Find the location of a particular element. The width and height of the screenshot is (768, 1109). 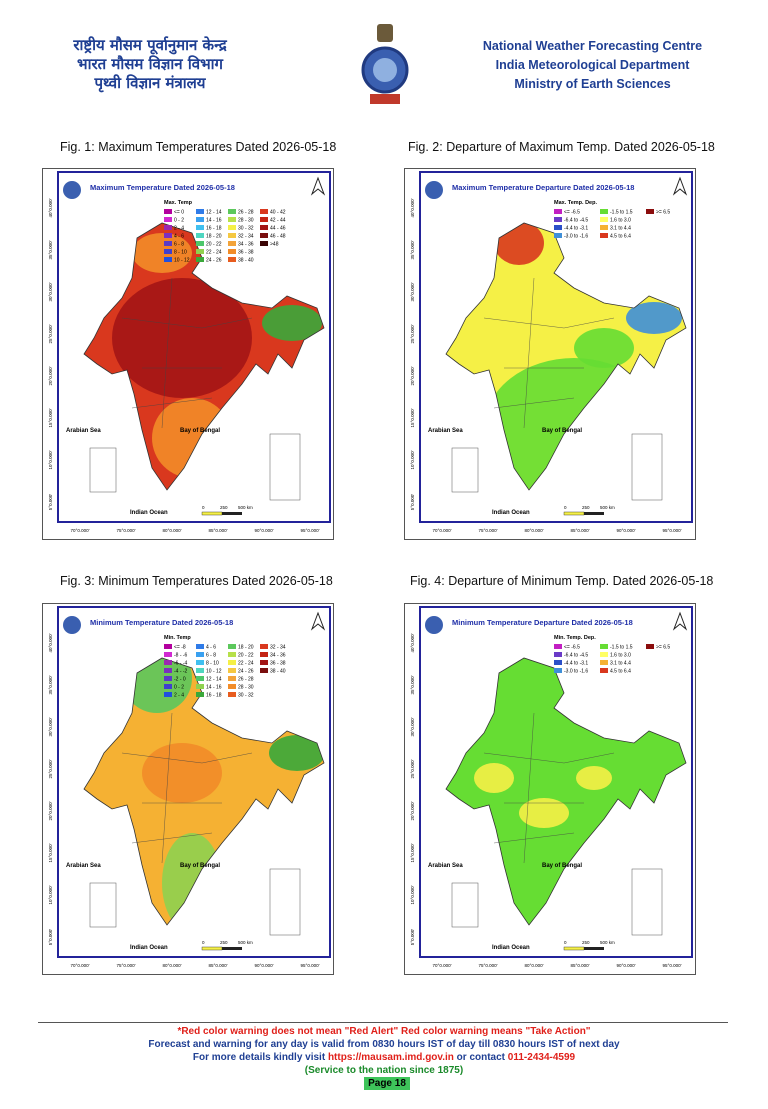

lon-label: 90°0.000' is located at coordinates (264, 965).